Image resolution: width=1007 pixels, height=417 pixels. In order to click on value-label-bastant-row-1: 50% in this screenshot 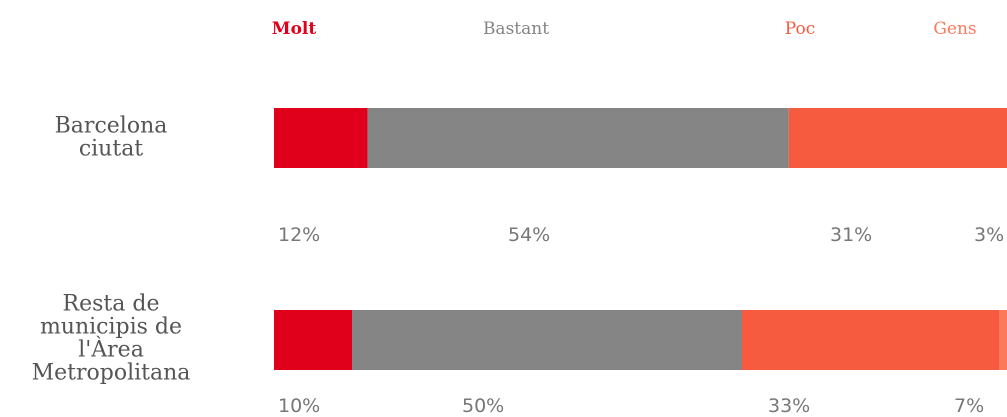, I will do `click(483, 406)`.